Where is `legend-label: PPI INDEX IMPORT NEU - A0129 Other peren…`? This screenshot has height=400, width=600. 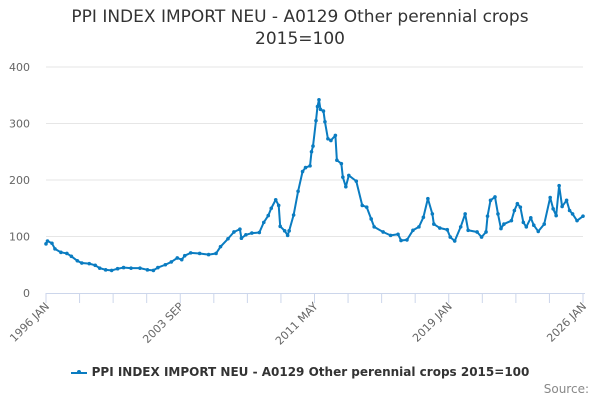 legend-label: PPI INDEX IMPORT NEU - A0129 Other peren… is located at coordinates (310, 372).